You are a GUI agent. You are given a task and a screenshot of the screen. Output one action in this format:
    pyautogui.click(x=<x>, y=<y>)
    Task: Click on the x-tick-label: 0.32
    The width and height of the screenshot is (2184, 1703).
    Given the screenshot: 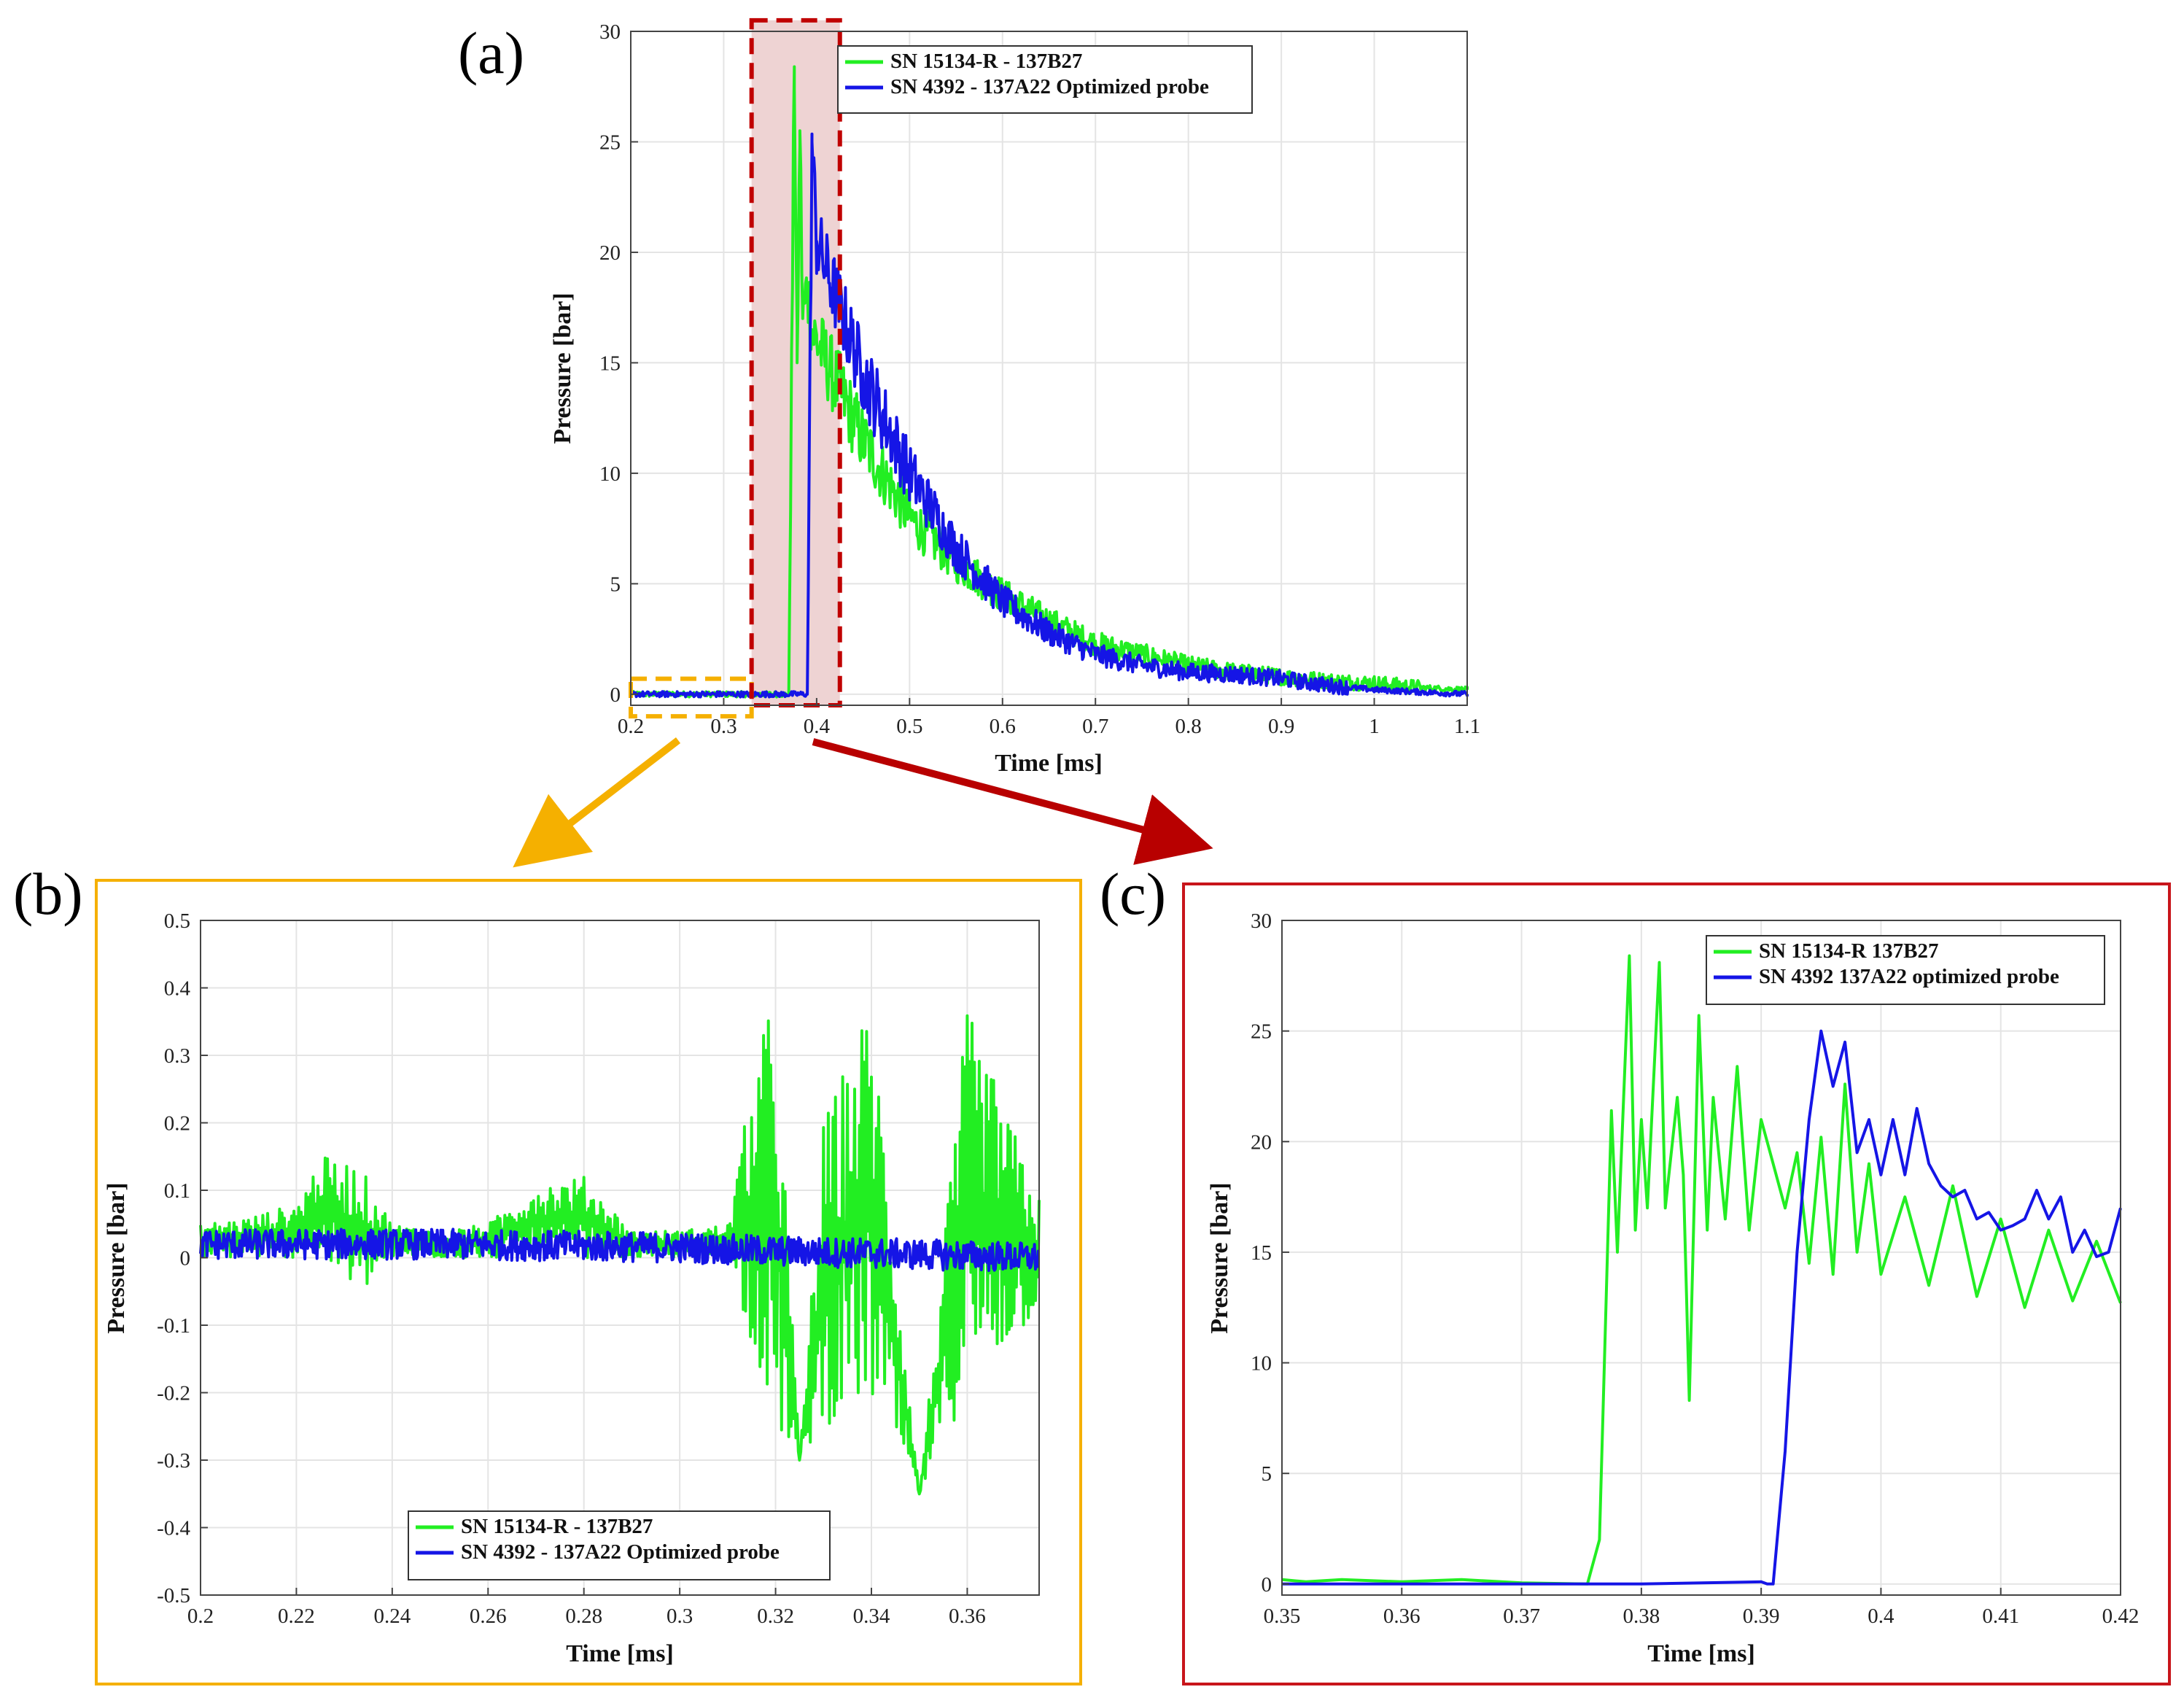 What is the action you would take?
    pyautogui.click(x=775, y=1616)
    